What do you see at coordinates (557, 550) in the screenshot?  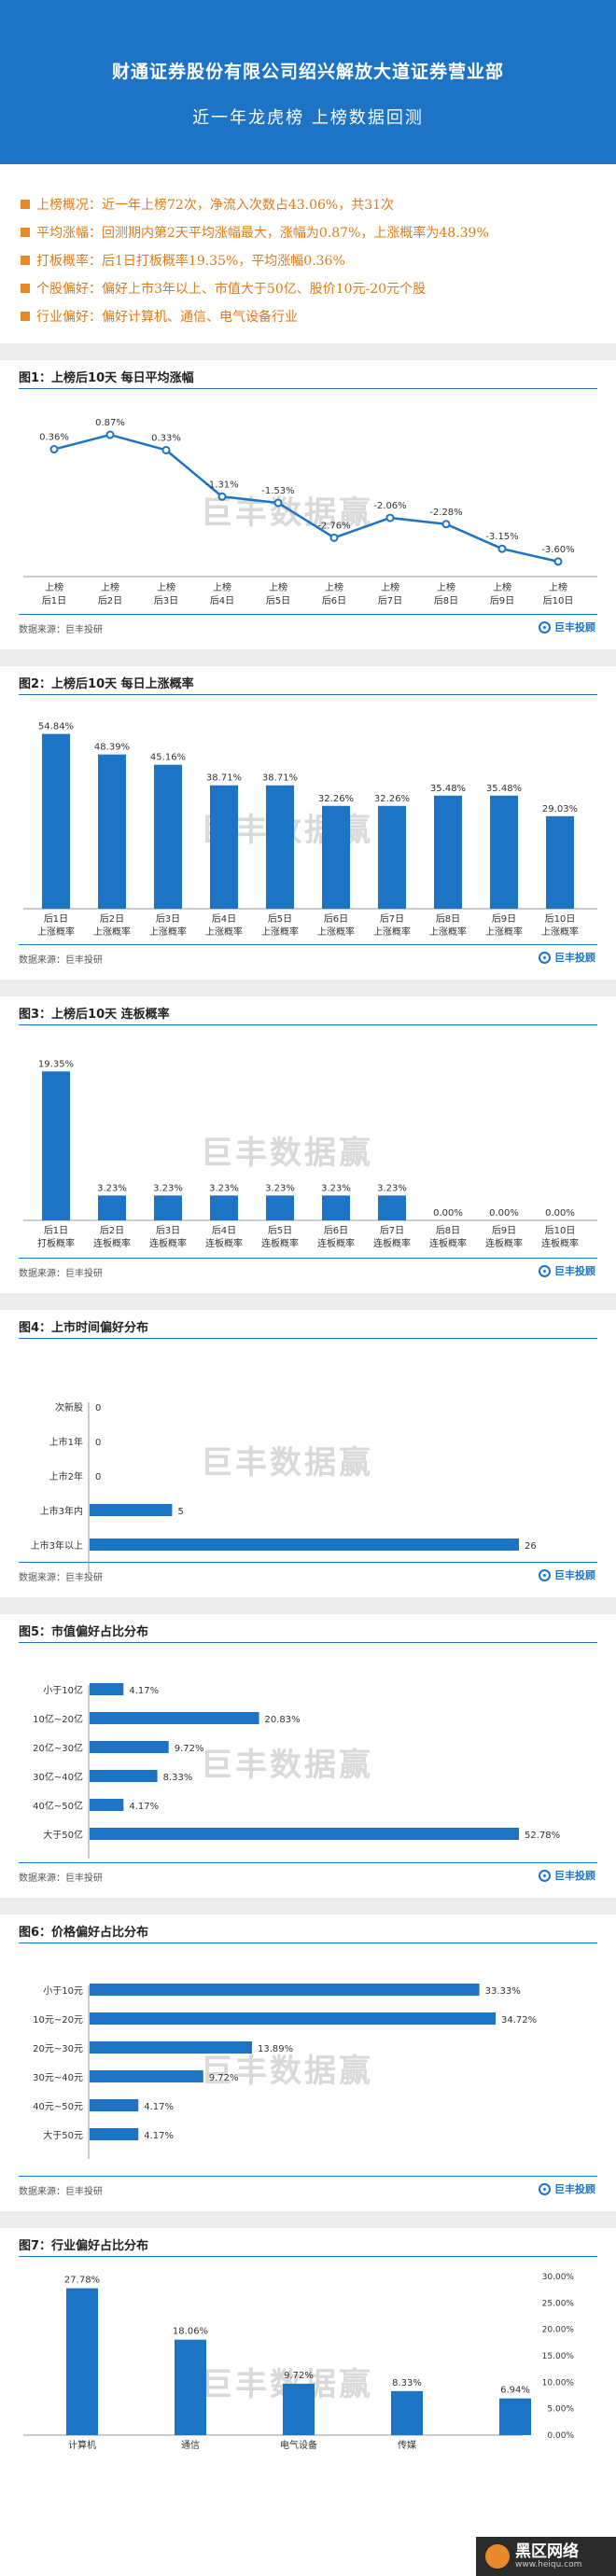 I see `data-label: -3.60%` at bounding box center [557, 550].